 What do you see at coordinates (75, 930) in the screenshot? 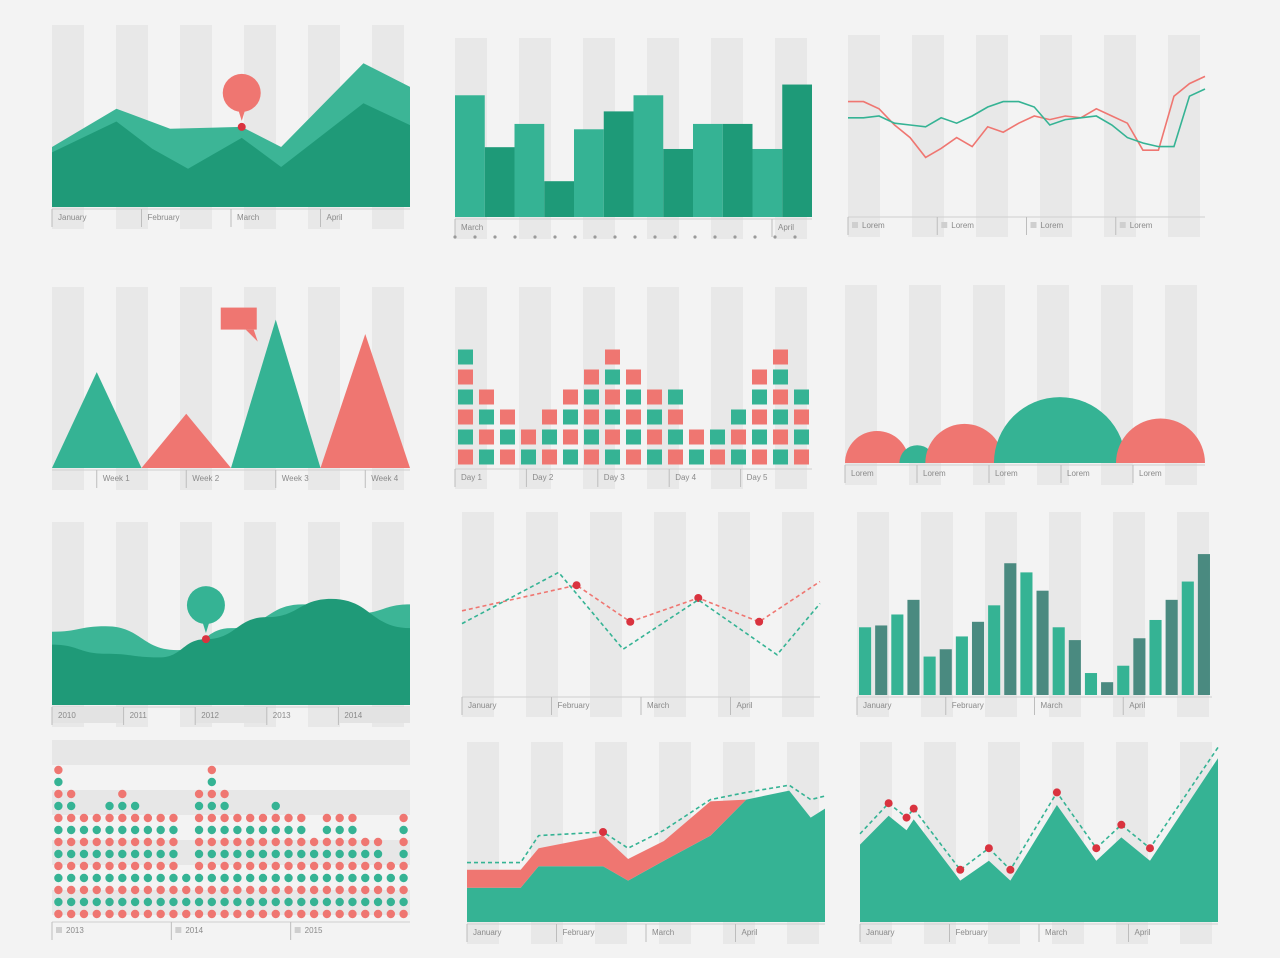
I see `x-label: 2013` at bounding box center [75, 930].